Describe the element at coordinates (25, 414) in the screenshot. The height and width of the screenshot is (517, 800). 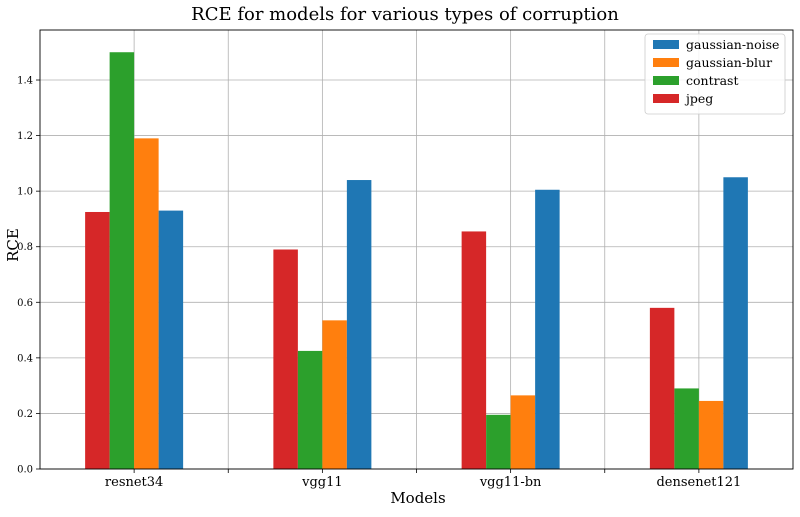
I see `y-tick-label: 0.2` at that location.